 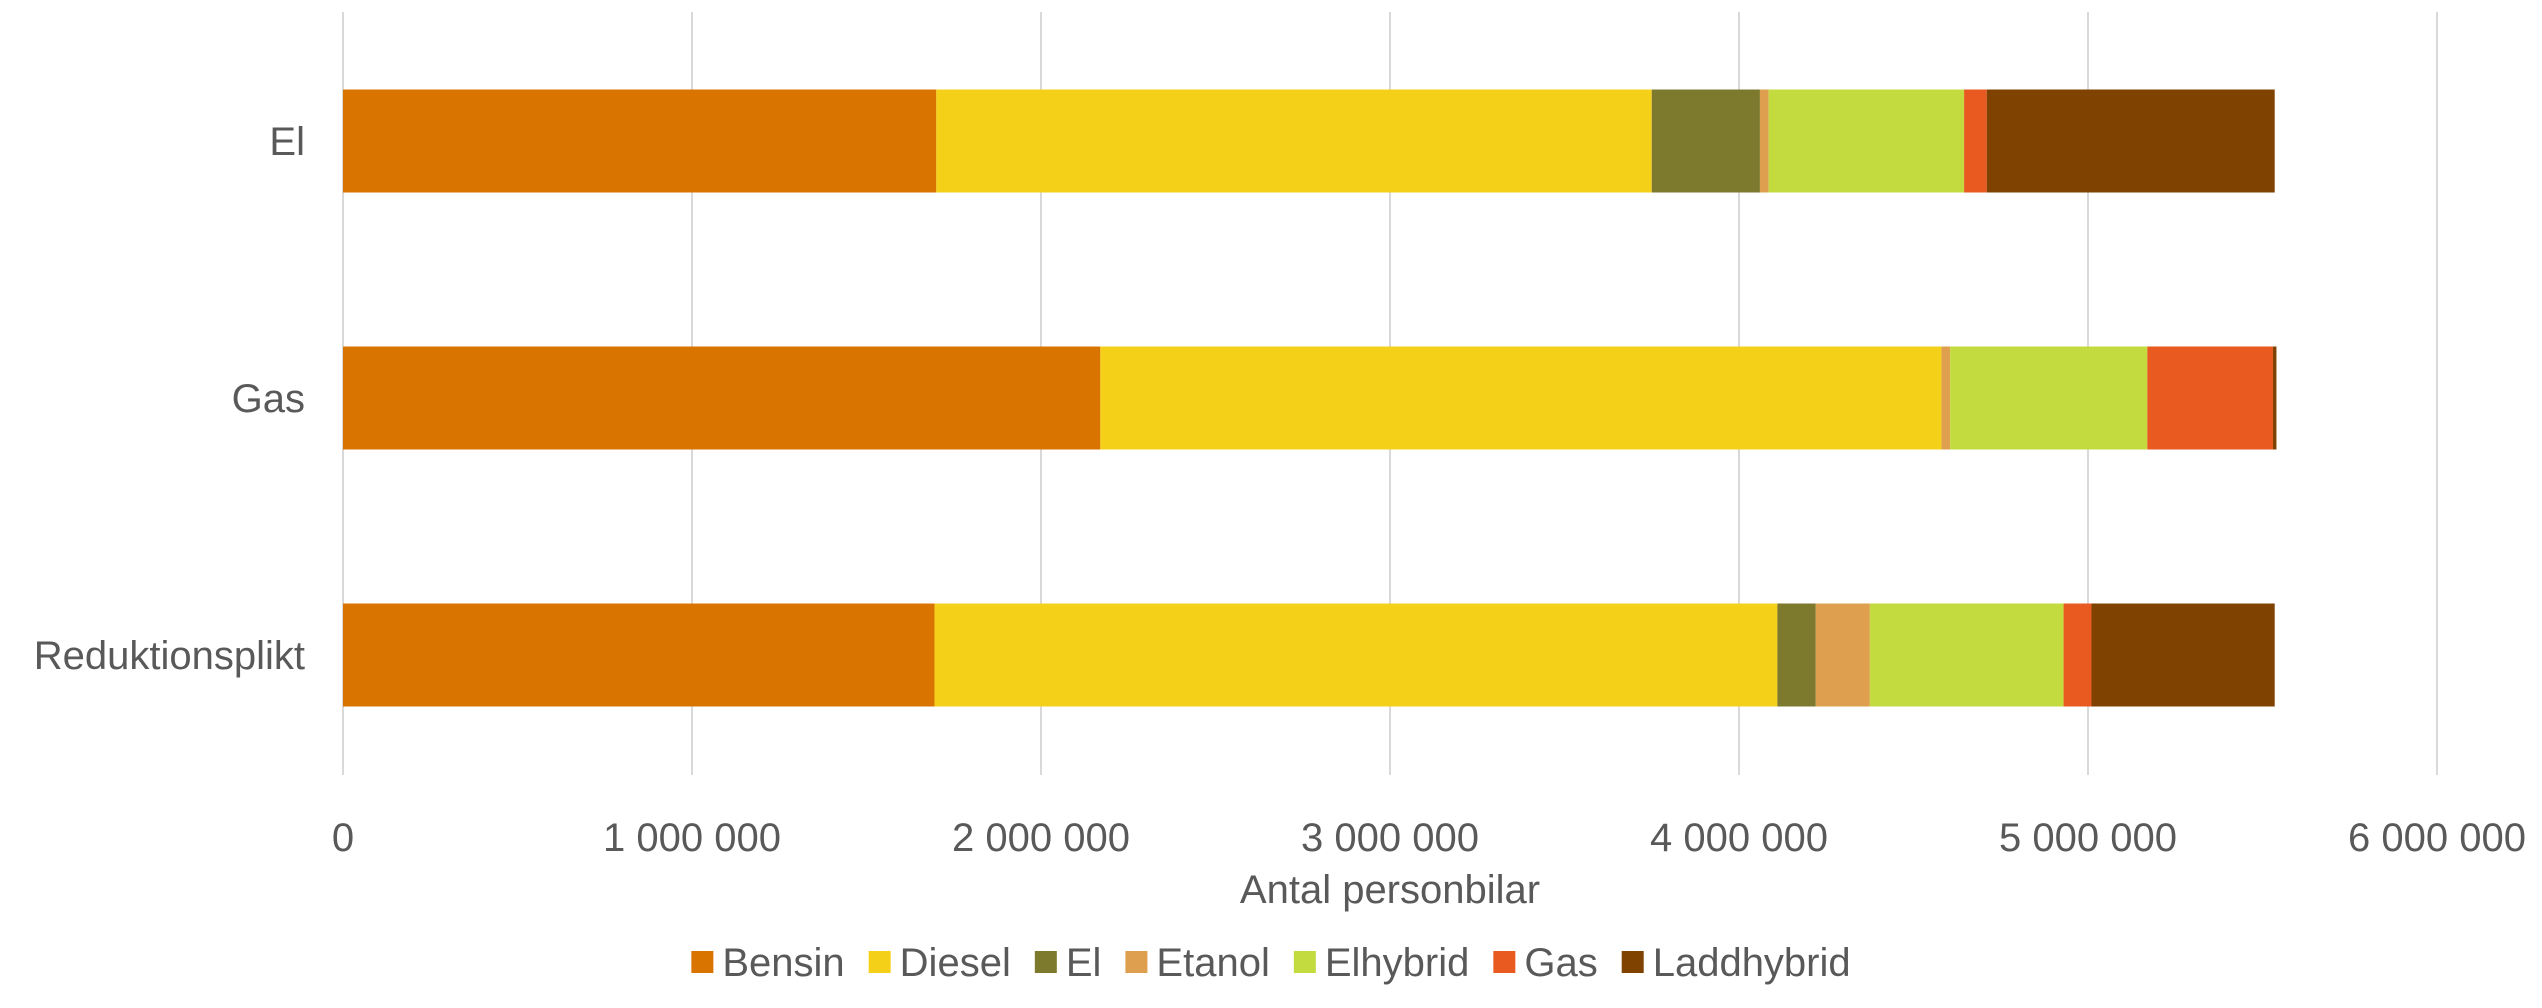 What do you see at coordinates (1045, 962) in the screenshot?
I see `legend-swatch-el` at bounding box center [1045, 962].